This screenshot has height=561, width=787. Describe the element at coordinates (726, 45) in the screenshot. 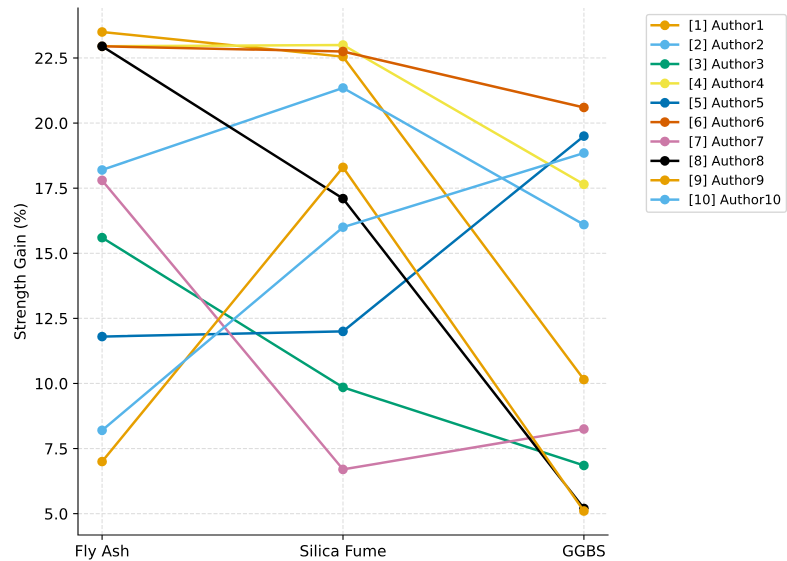

I see `legend-label: [2] Author2` at that location.